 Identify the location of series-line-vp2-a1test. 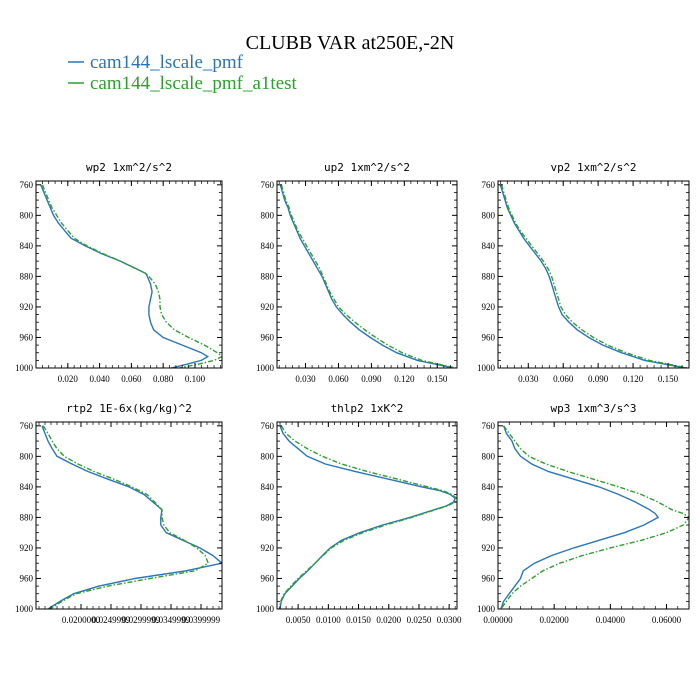
(594, 276).